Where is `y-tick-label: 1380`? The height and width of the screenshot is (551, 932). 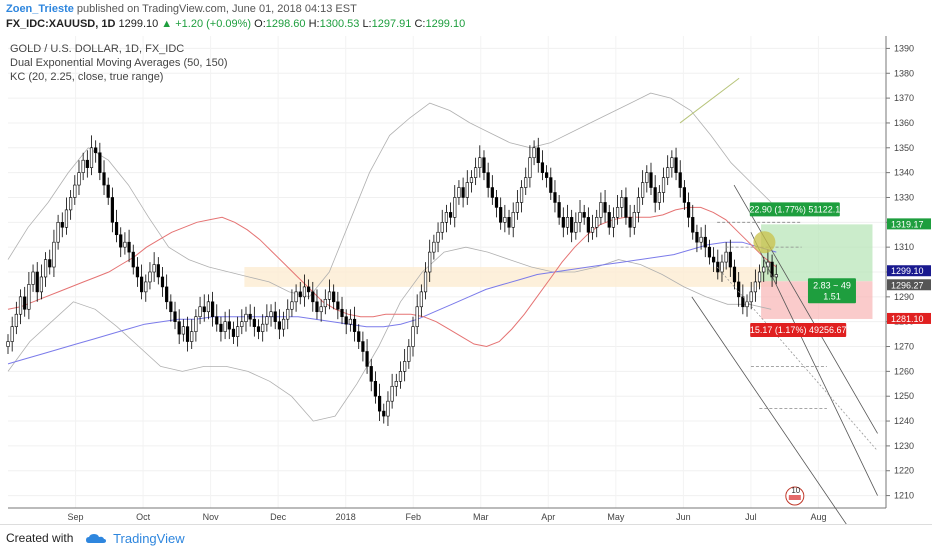
y-tick-label: 1380 is located at coordinates (904, 73).